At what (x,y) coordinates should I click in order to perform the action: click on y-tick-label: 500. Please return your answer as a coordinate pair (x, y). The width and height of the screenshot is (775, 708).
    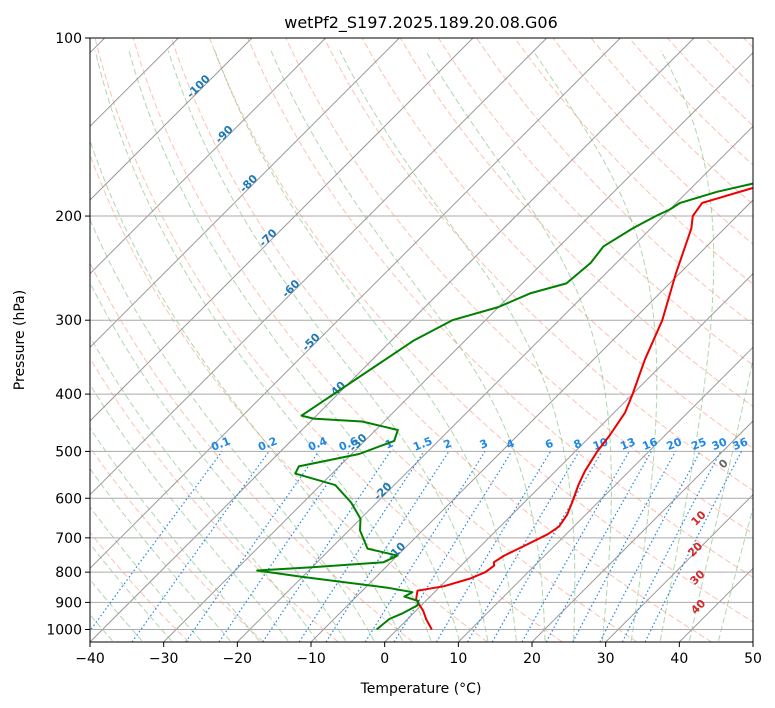
    Looking at the image, I should click on (68, 452).